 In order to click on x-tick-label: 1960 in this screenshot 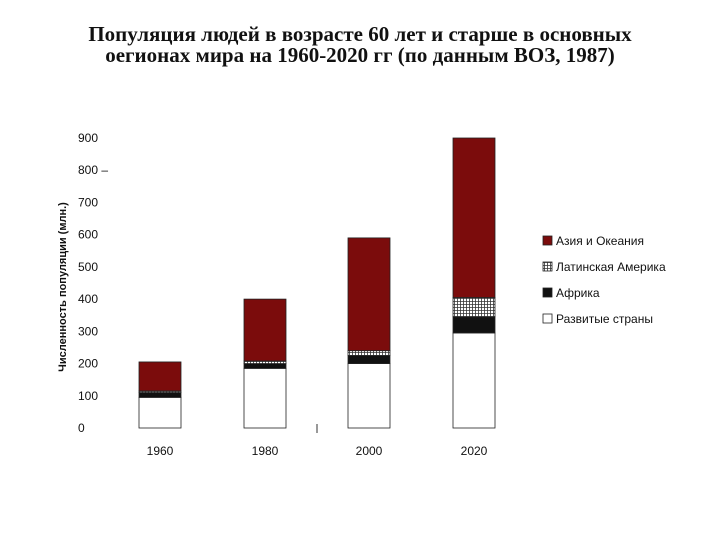, I will do `click(160, 451)`.